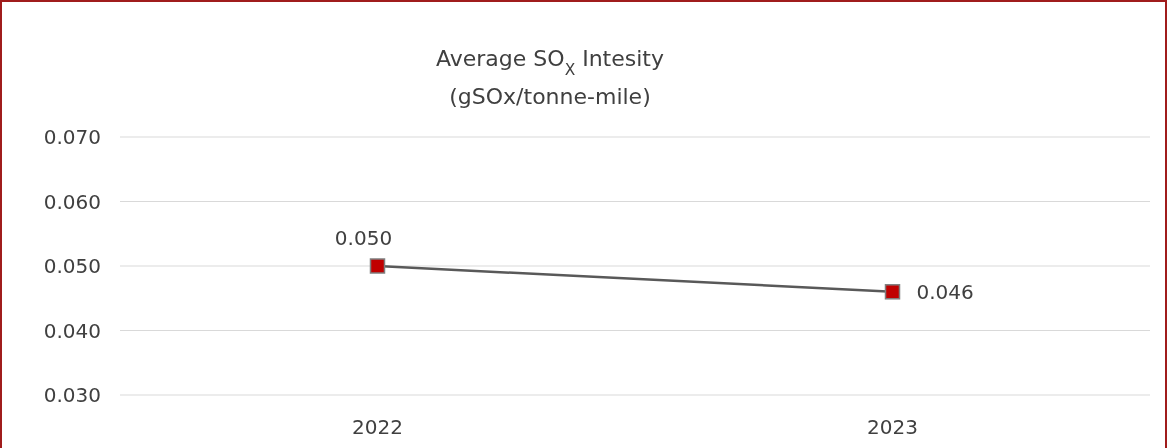 The height and width of the screenshot is (448, 1167). I want to click on data-label: 0.050, so click(363, 238).